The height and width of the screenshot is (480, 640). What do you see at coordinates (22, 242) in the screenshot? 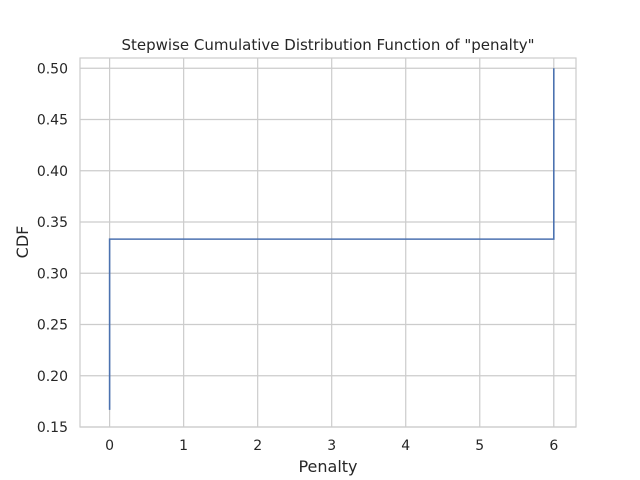
I see `y-axis-label: CDF` at bounding box center [22, 242].